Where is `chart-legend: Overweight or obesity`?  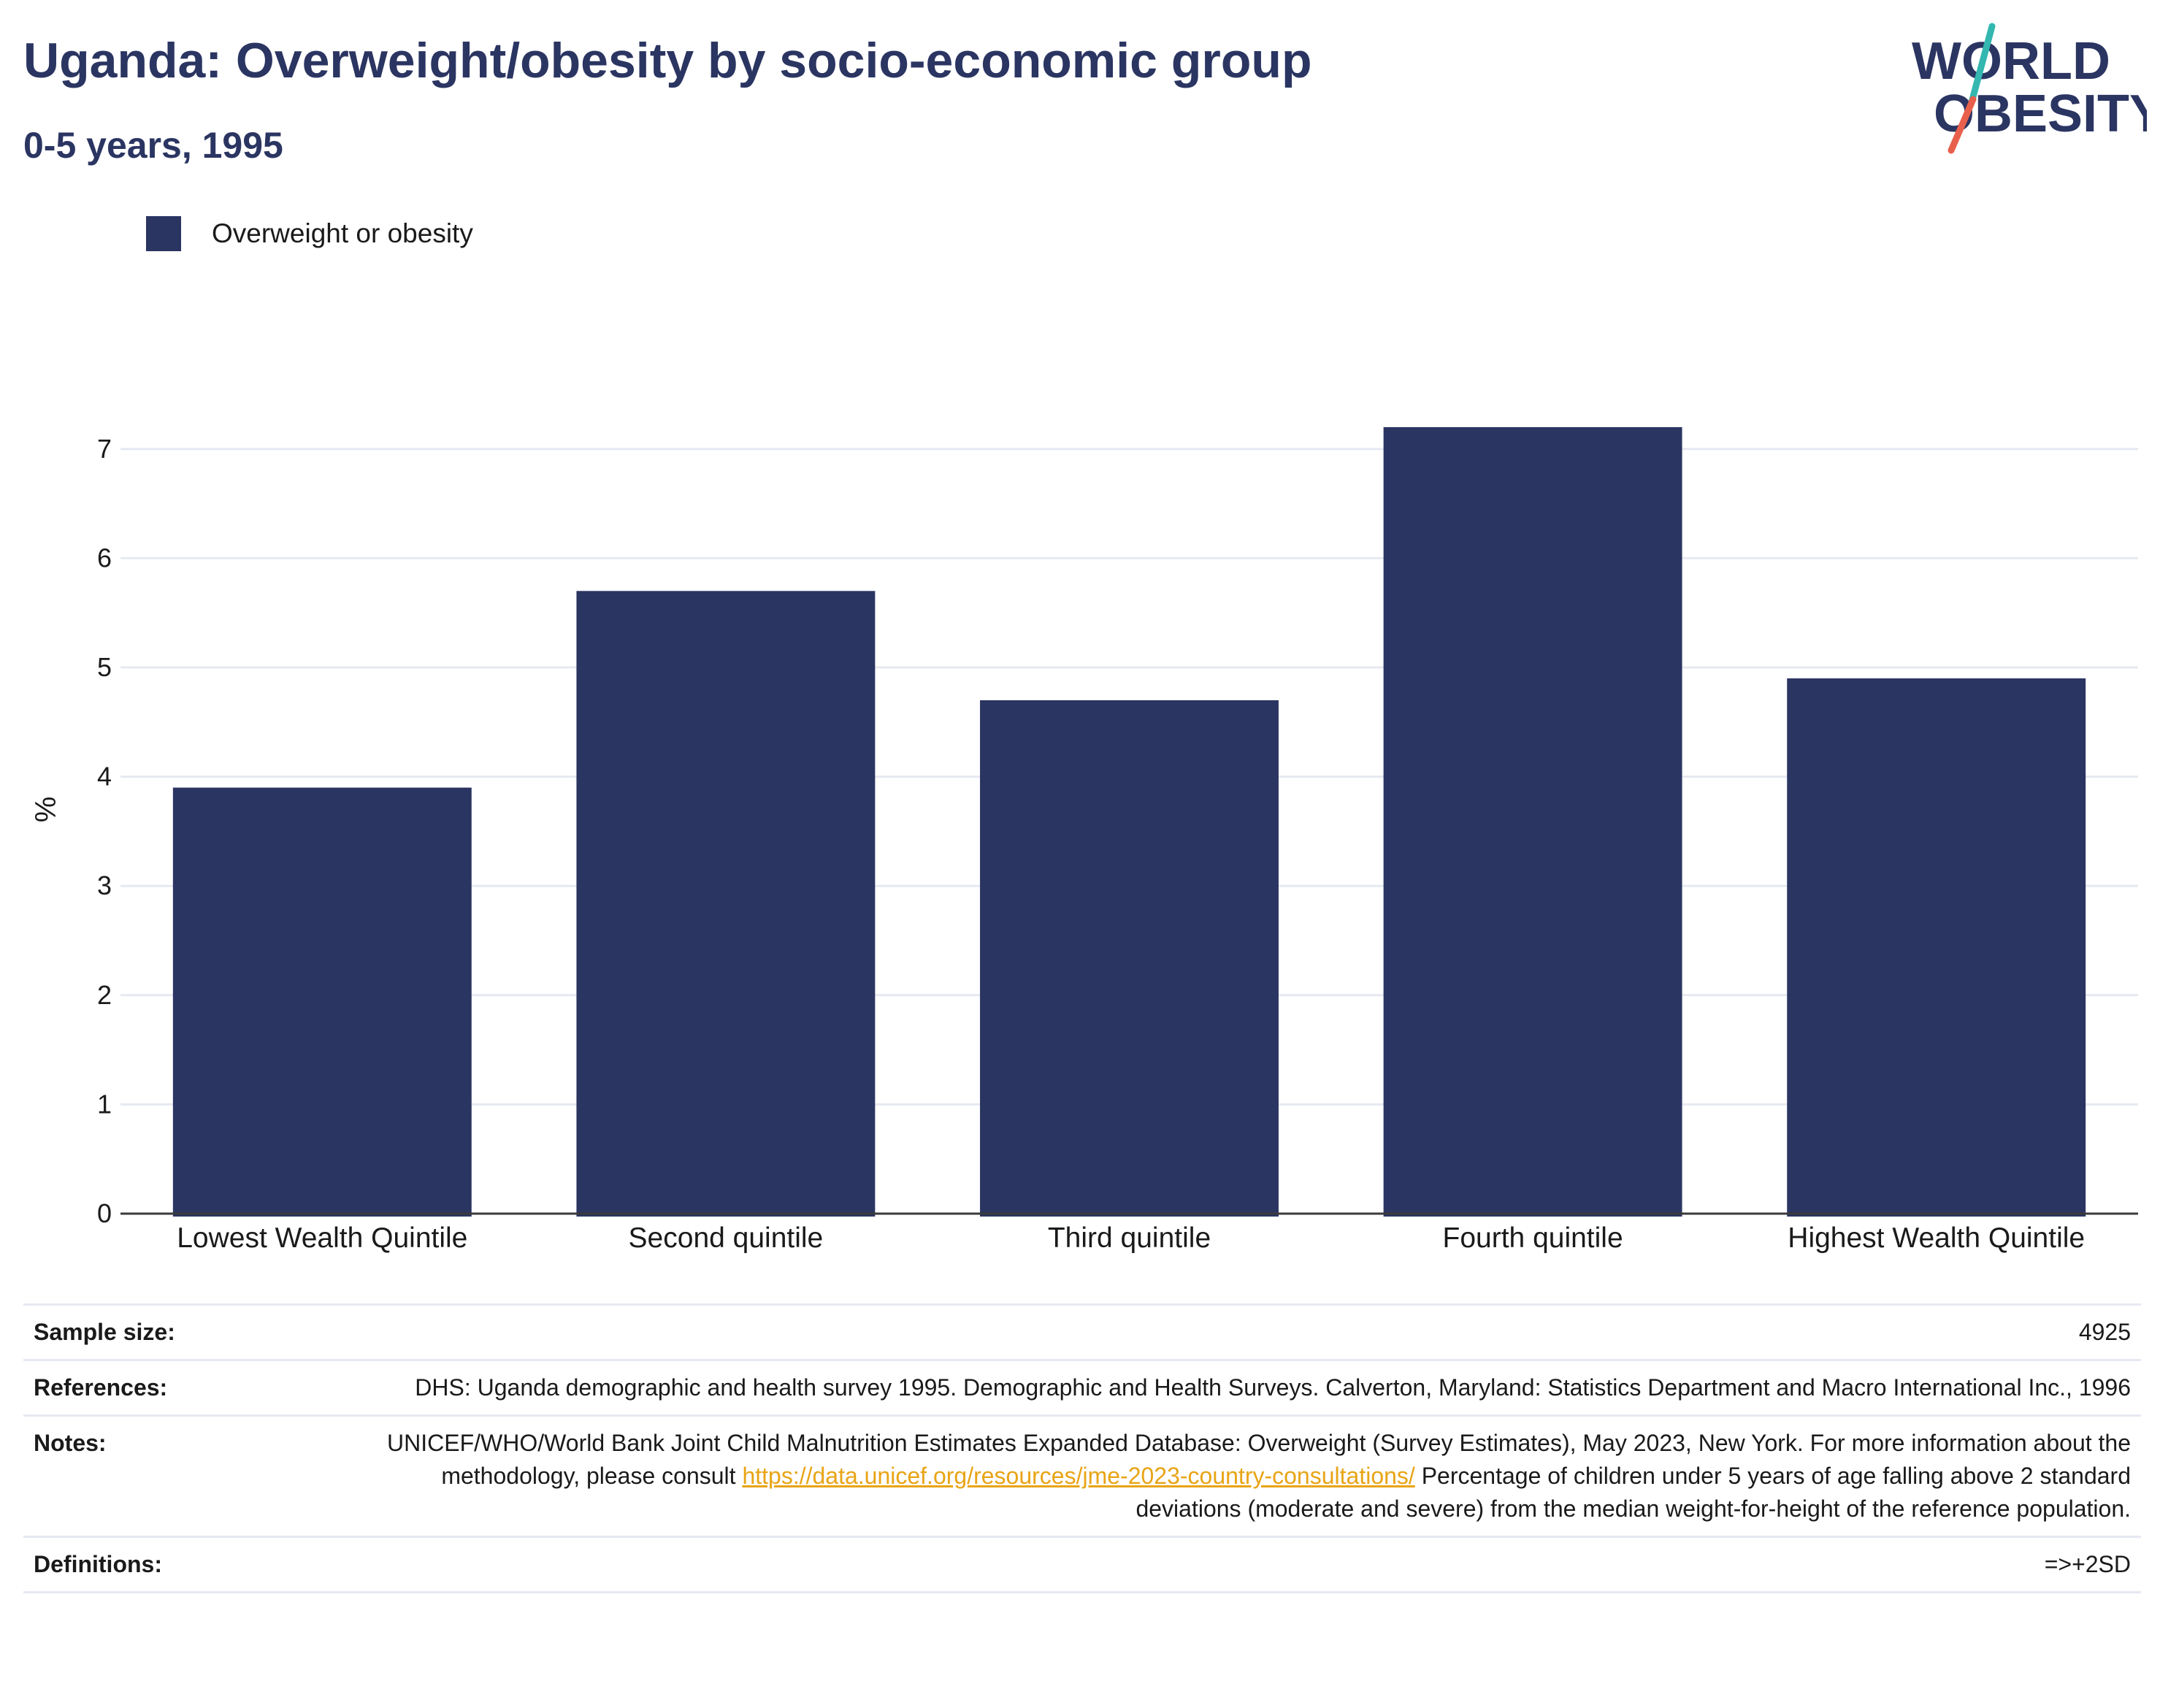 chart-legend: Overweight or obesity is located at coordinates (309, 233).